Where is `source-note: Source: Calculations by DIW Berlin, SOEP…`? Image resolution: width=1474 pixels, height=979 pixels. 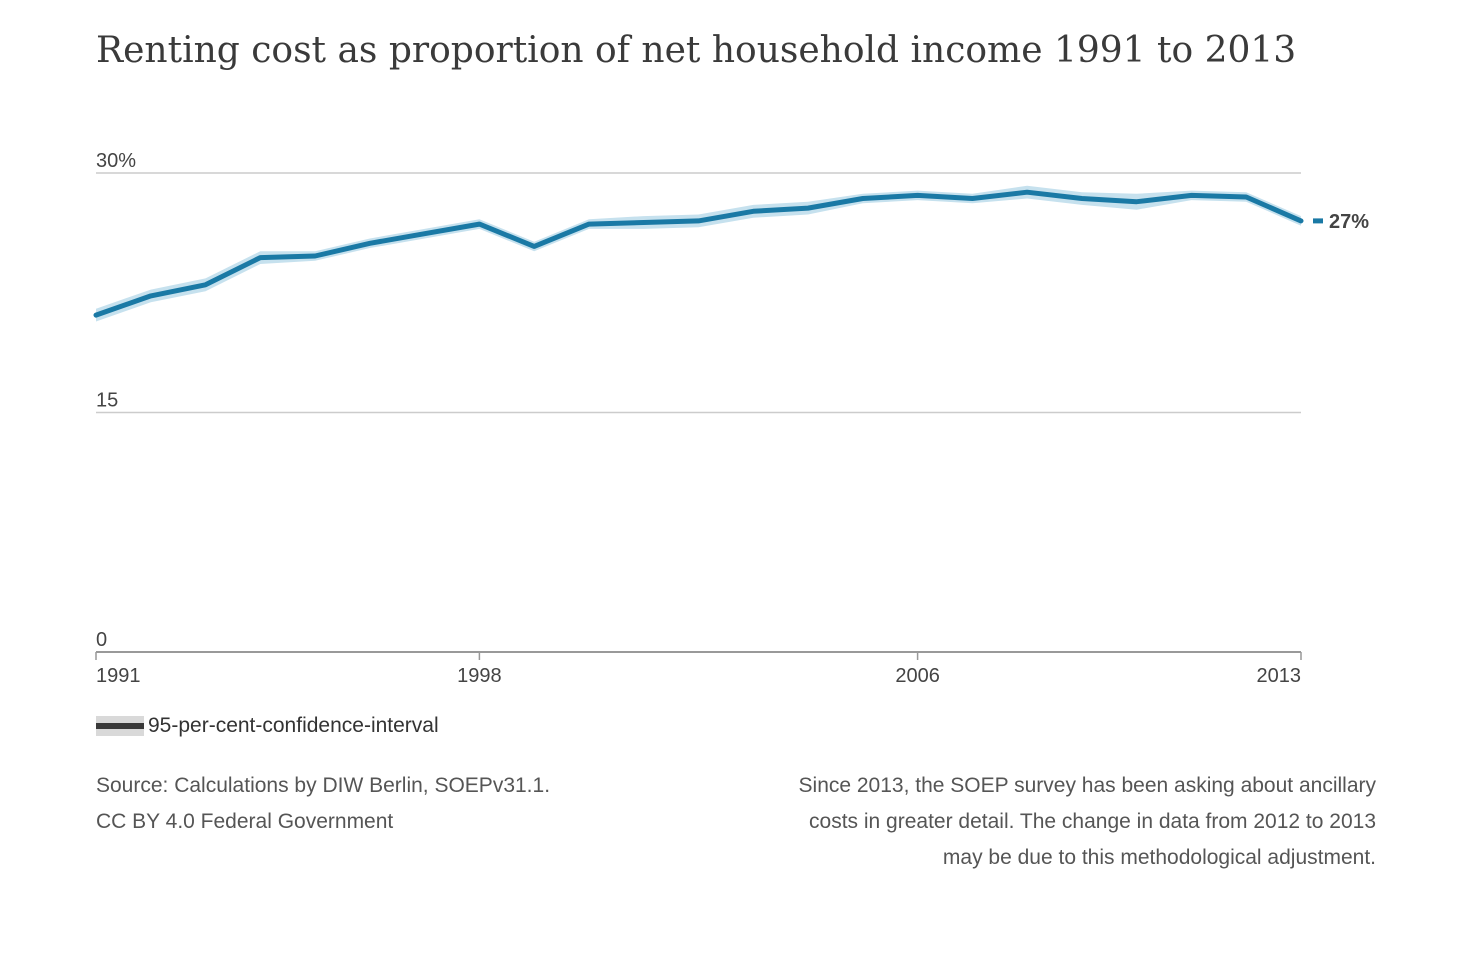 source-note: Source: Calculations by DIW Berlin, SOEP… is located at coordinates (323, 804).